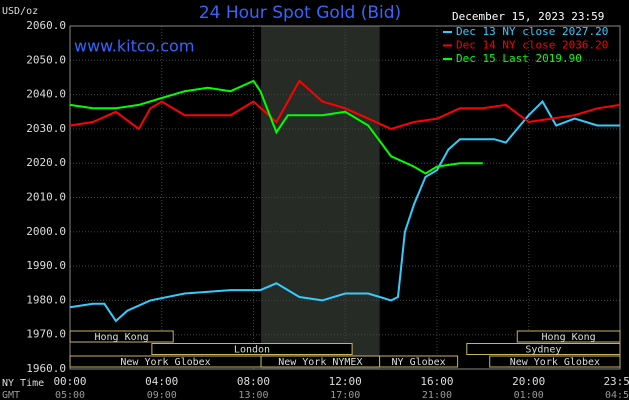  I want to click on y-tick-label: 1990.0, so click(46, 265).